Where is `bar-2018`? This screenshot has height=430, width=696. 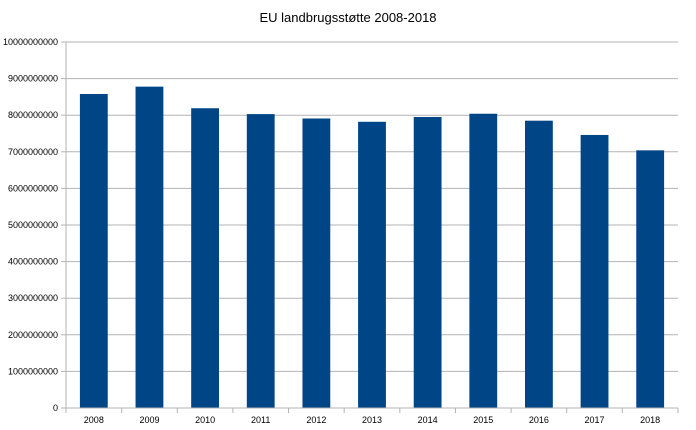
bar-2018 is located at coordinates (650, 279).